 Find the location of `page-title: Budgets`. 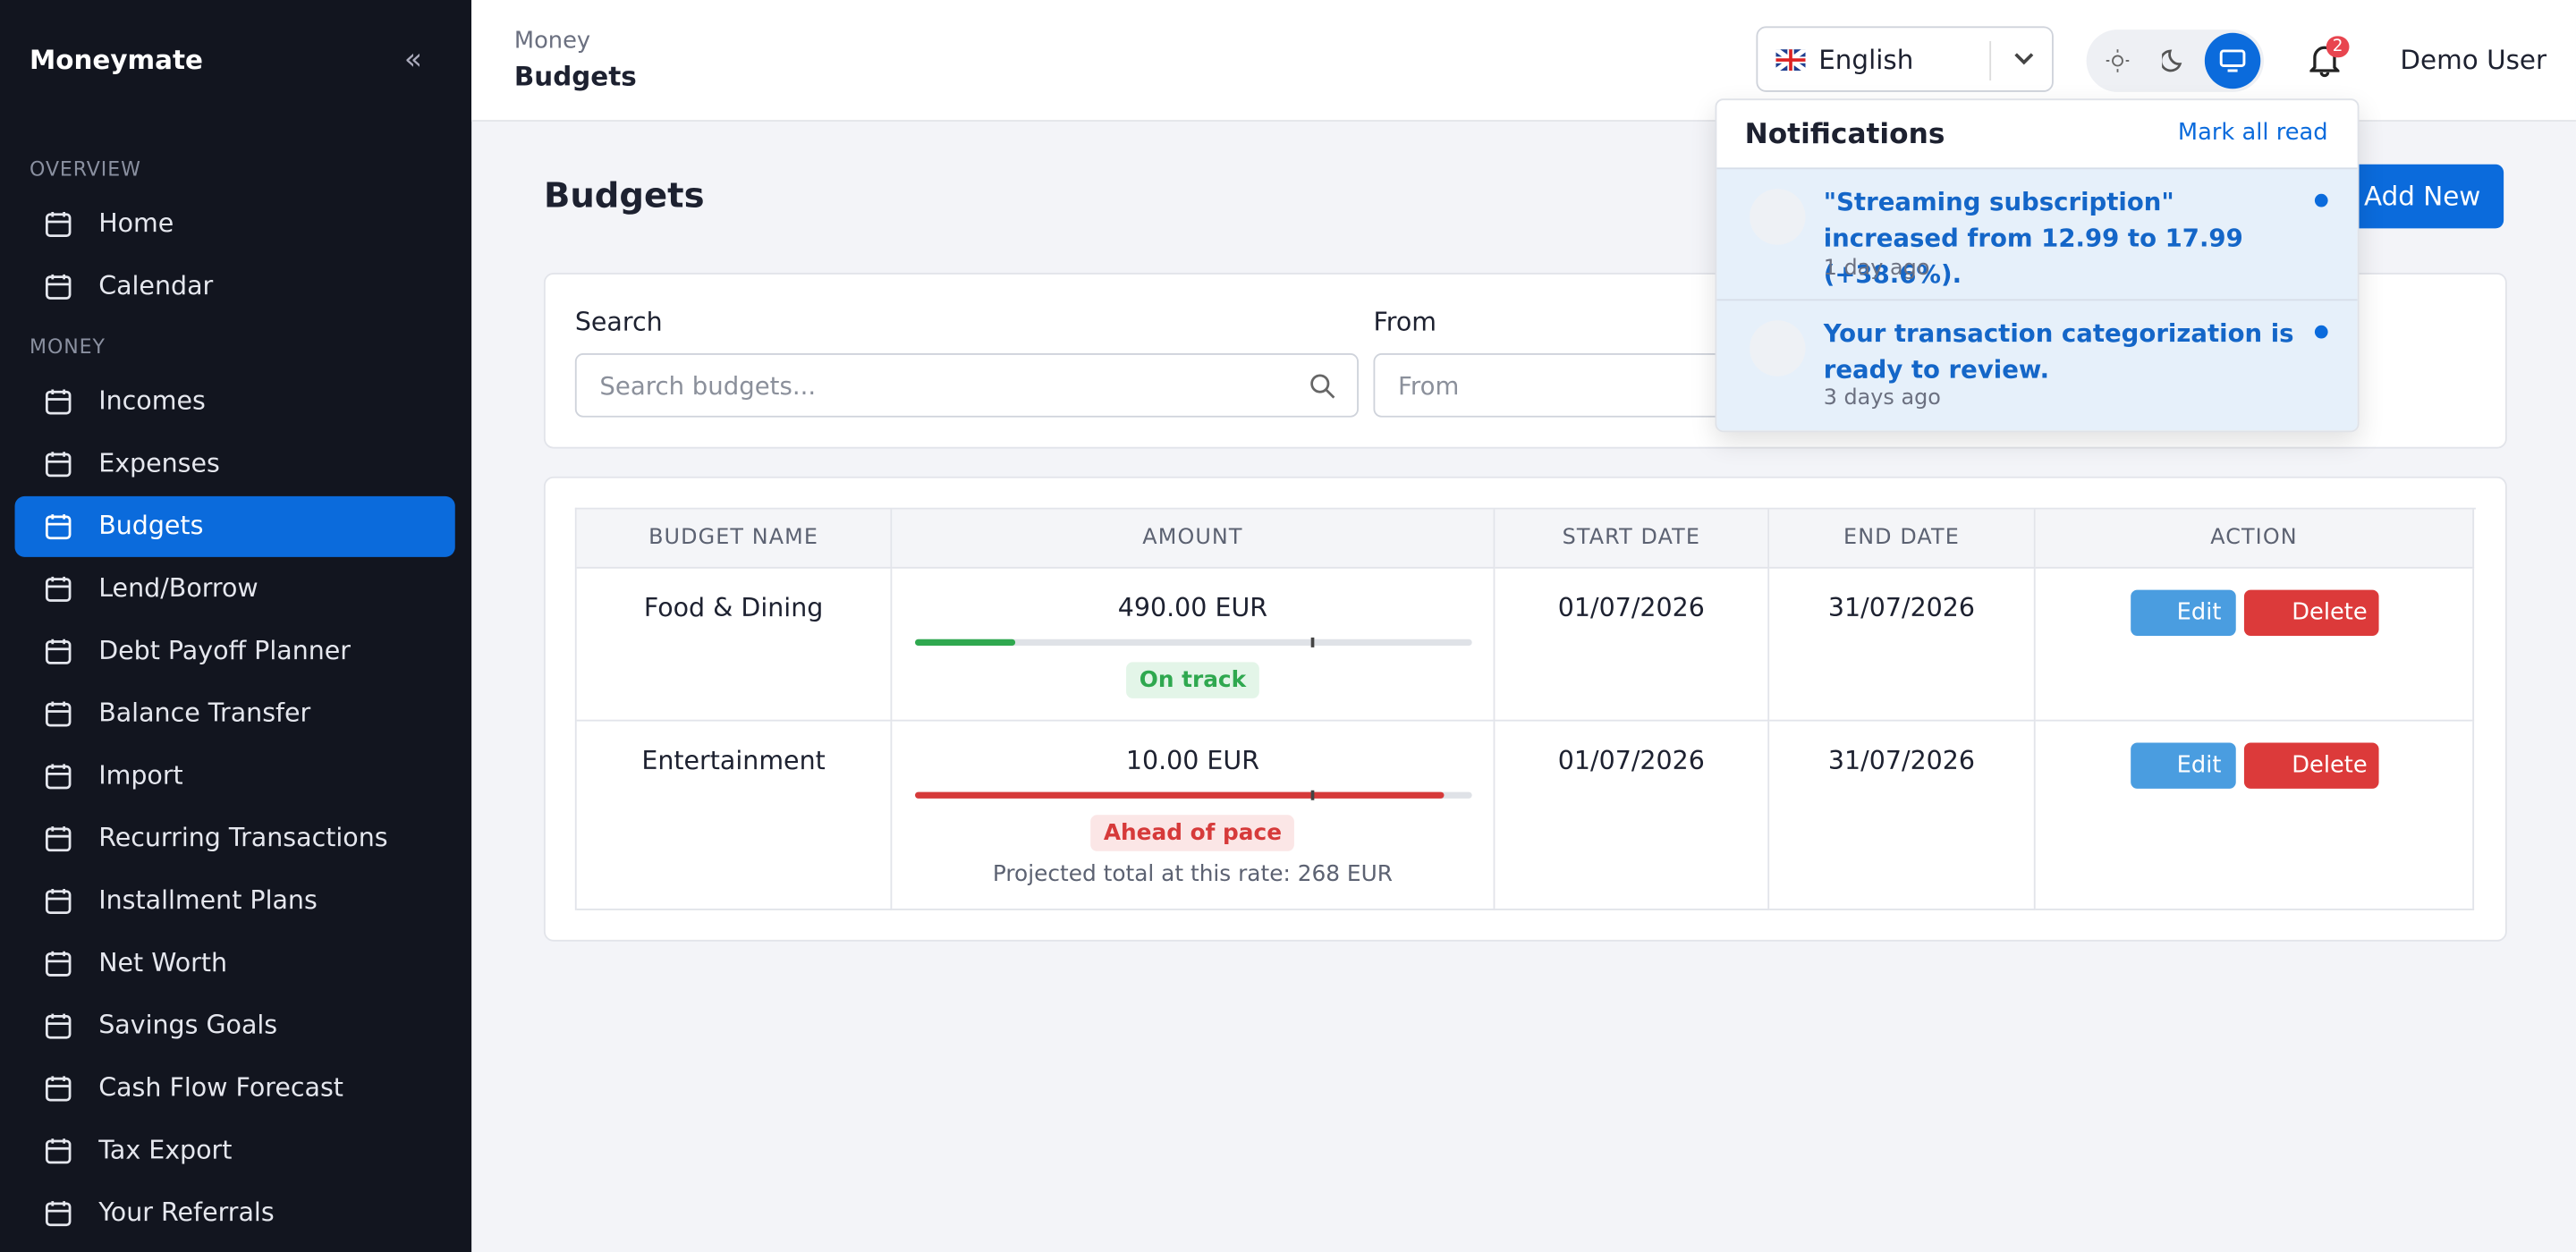

page-title: Budgets is located at coordinates (624, 195).